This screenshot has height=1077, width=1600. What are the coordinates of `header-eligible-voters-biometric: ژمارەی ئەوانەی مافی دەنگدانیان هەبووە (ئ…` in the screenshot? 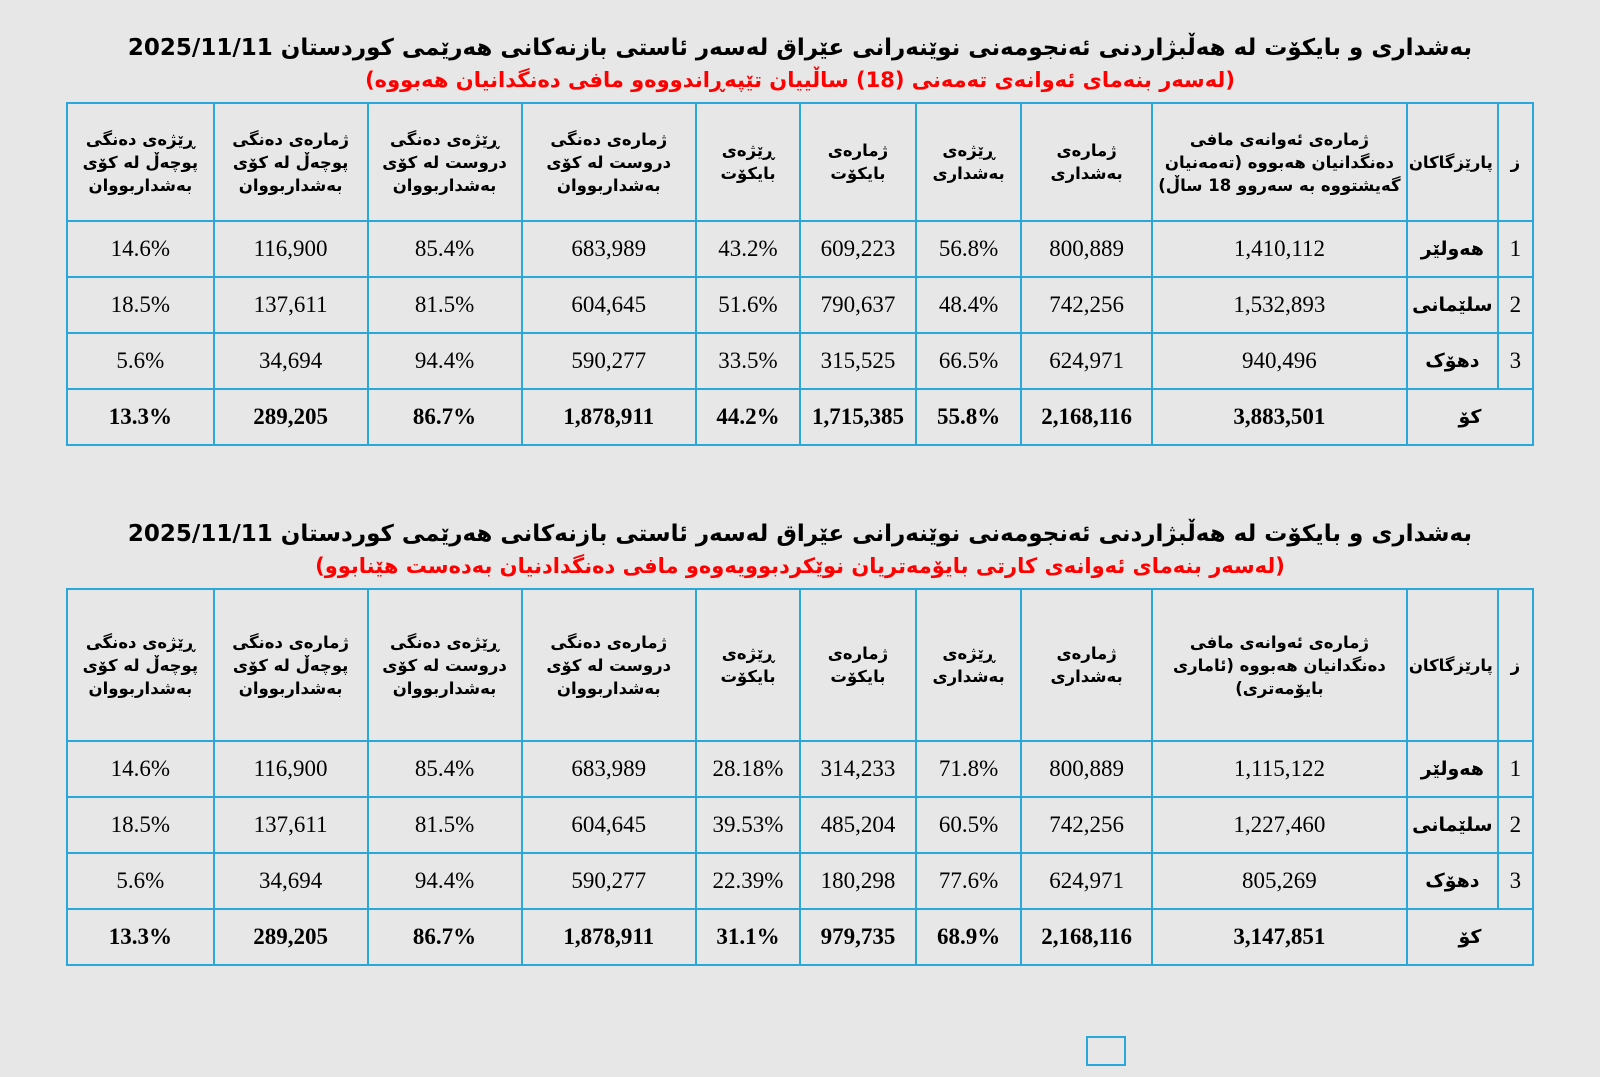 It's located at (1279, 665).